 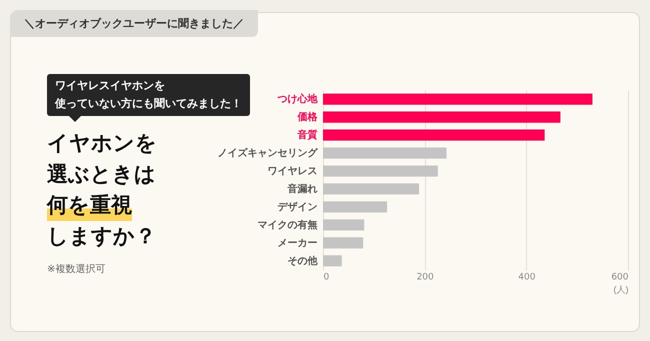 I want to click on x-axis-title: (人), so click(x=621, y=289).